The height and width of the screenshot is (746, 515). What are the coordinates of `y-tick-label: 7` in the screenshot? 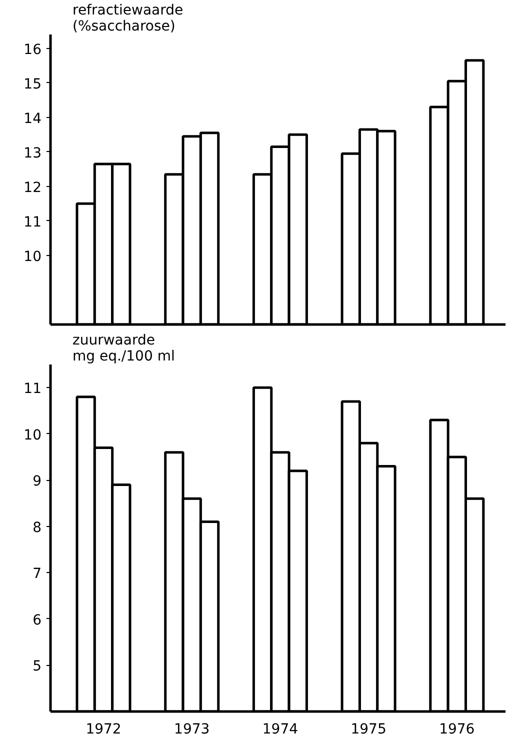 It's located at (37, 574).